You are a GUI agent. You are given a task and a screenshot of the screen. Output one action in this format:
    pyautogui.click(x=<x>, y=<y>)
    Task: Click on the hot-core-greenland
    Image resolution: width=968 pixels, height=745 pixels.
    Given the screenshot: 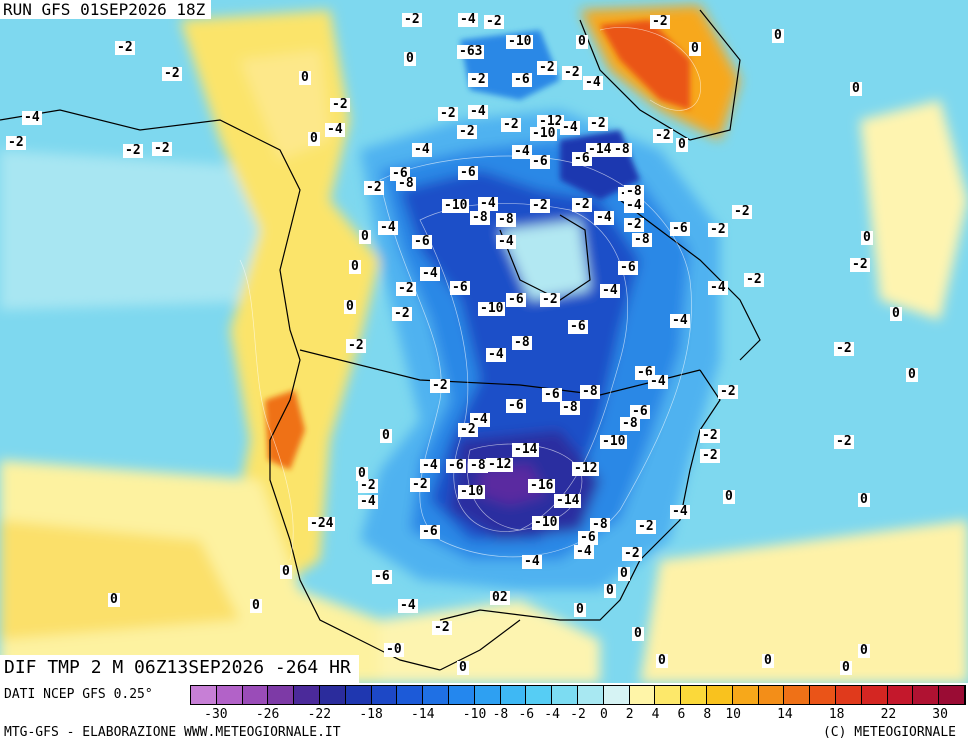 What is the action you would take?
    pyautogui.click(x=645, y=65)
    